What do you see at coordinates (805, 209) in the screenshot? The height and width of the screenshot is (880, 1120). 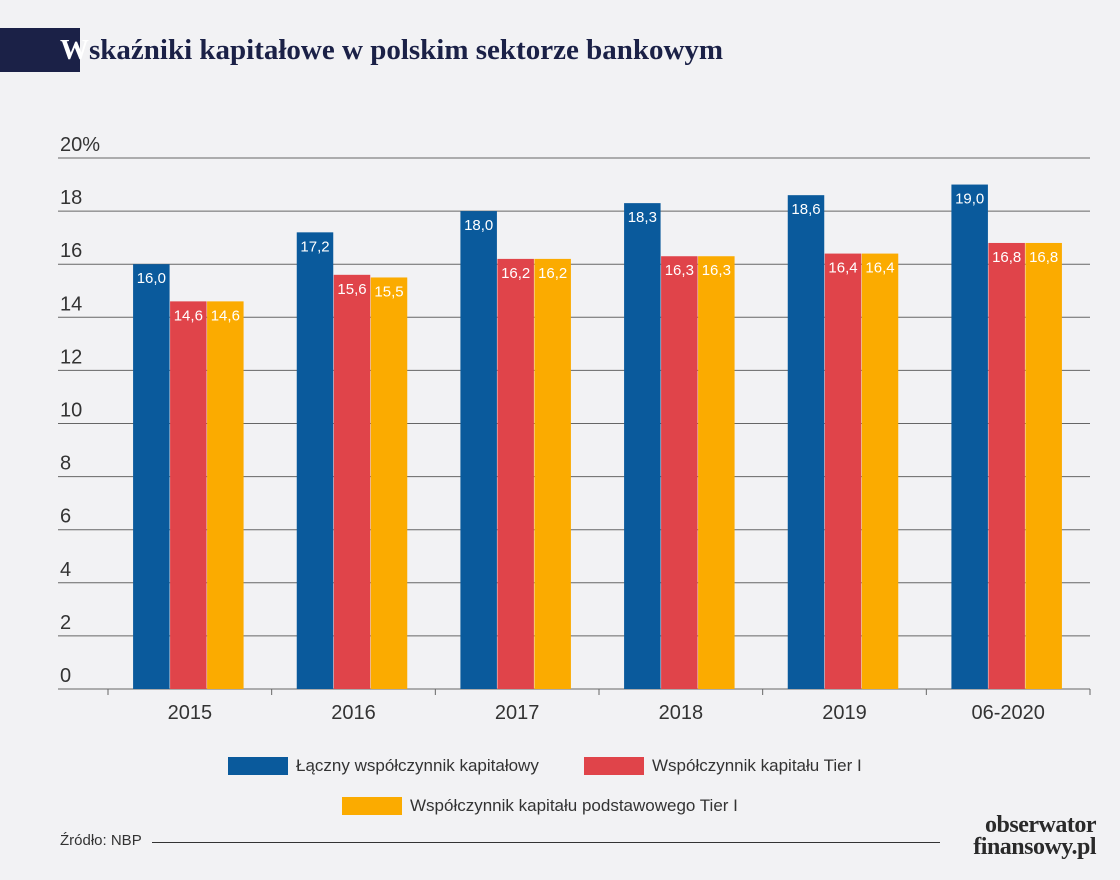 I see `bar-value-label: 18,6` at bounding box center [805, 209].